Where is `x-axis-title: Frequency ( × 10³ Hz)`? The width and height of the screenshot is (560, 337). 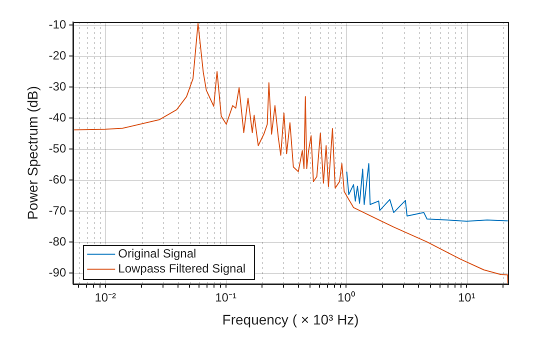
x-axis-title: Frequency ( × 10³ Hz) is located at coordinates (290, 319).